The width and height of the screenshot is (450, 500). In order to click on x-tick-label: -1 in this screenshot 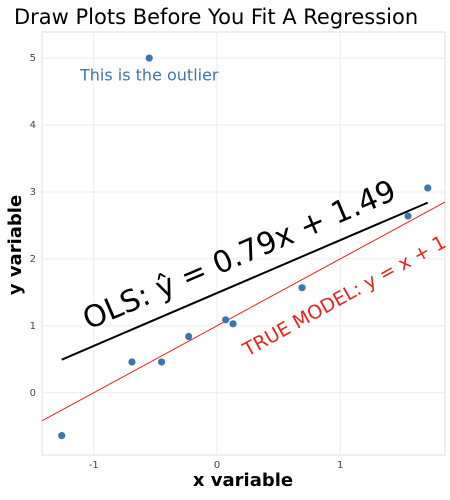, I will do `click(94, 465)`.